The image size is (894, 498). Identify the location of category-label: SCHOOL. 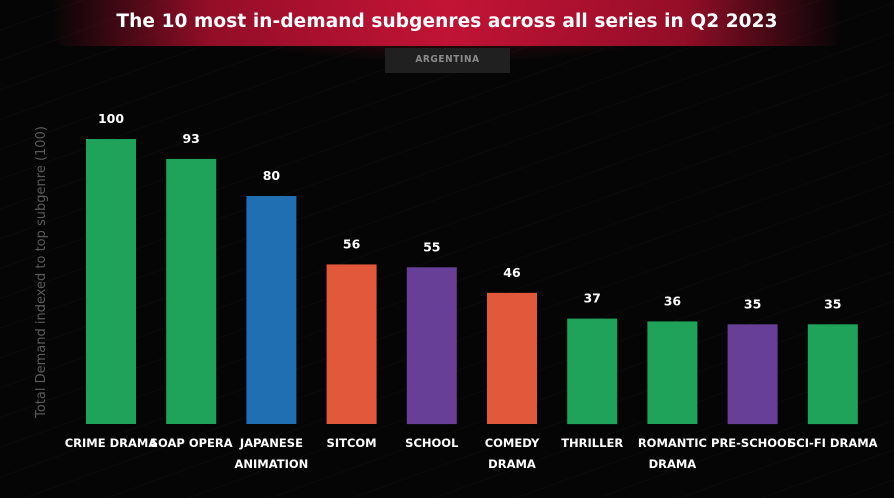
(432, 443).